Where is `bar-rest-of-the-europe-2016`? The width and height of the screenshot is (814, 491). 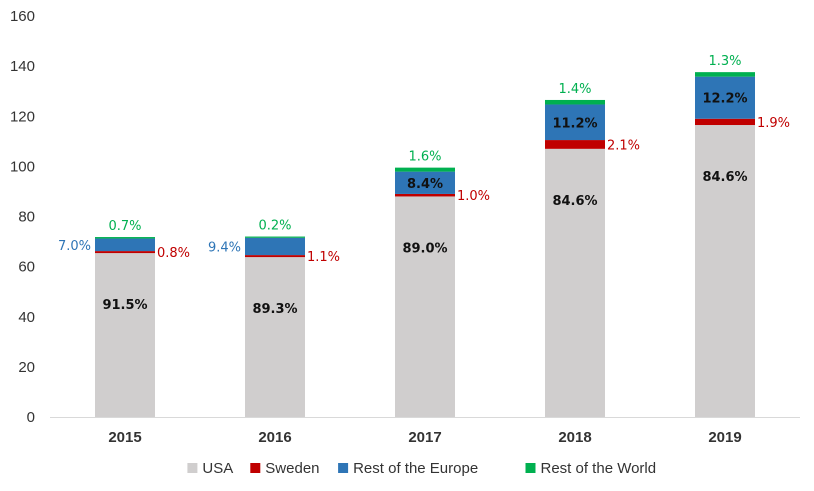
bar-rest-of-the-europe-2016 is located at coordinates (275, 246).